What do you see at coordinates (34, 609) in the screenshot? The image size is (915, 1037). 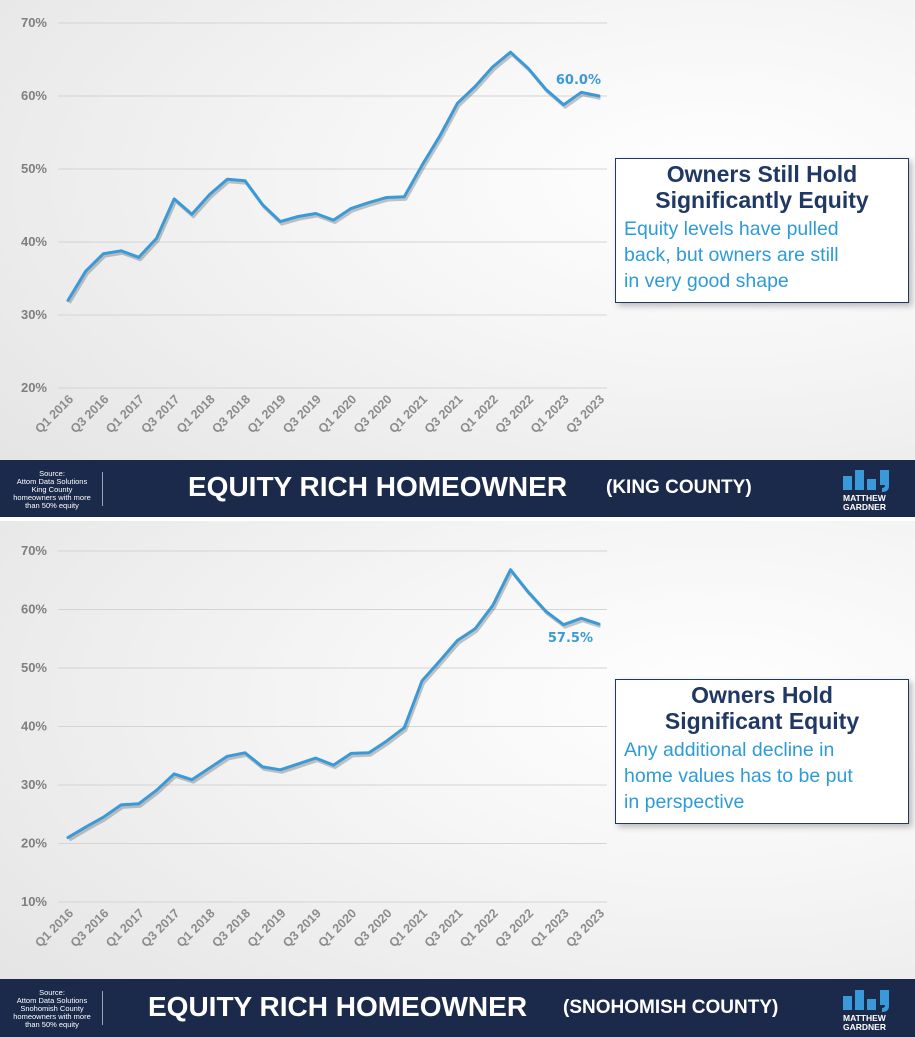 I see `y-tick-label: 60%` at bounding box center [34, 609].